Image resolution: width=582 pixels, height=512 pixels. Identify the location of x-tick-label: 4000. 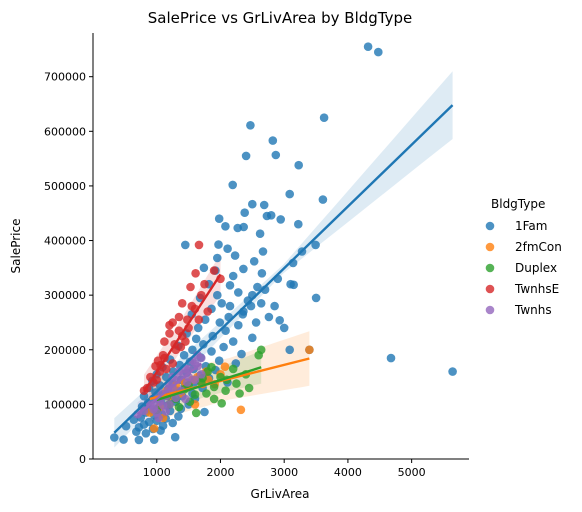
(348, 472).